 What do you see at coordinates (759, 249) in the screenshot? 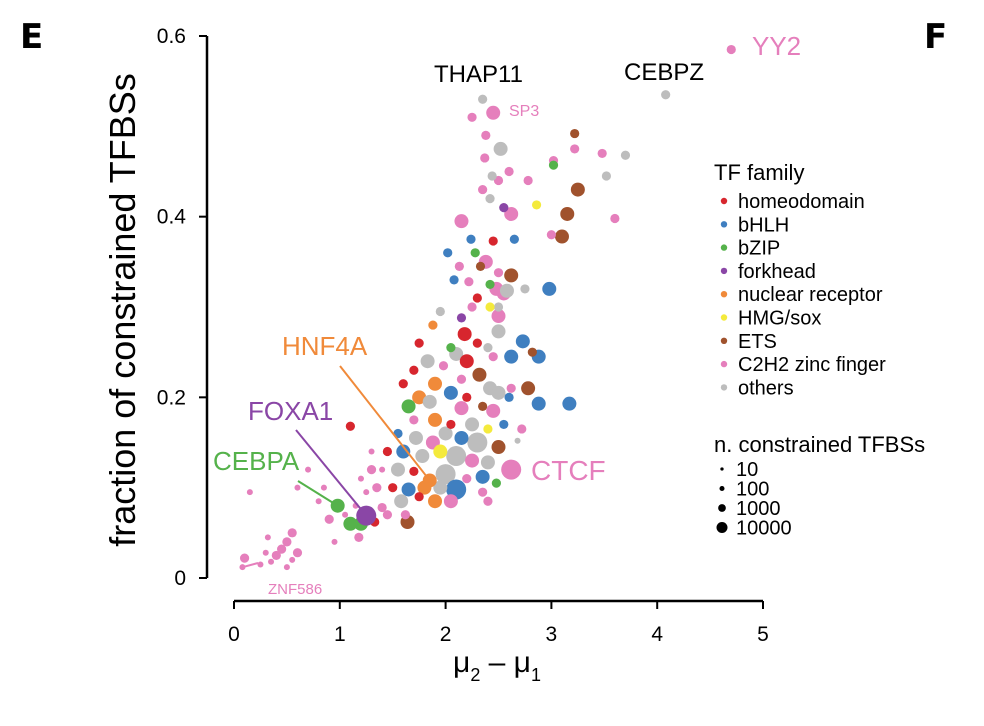
I see `legend-label-bzip: bZIP` at bounding box center [759, 249].